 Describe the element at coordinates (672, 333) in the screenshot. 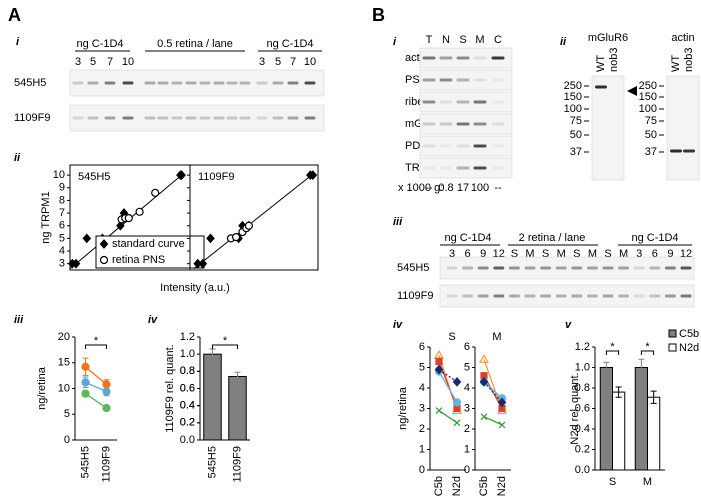

I see `legend-swatch` at that location.